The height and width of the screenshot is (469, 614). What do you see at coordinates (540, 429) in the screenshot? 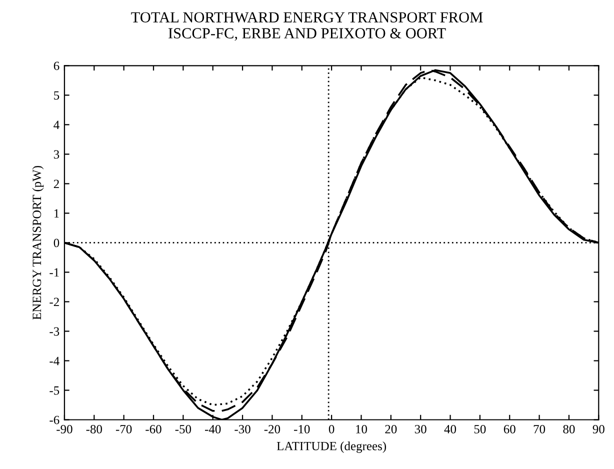
I see `x-tick-label: 70` at bounding box center [540, 429].